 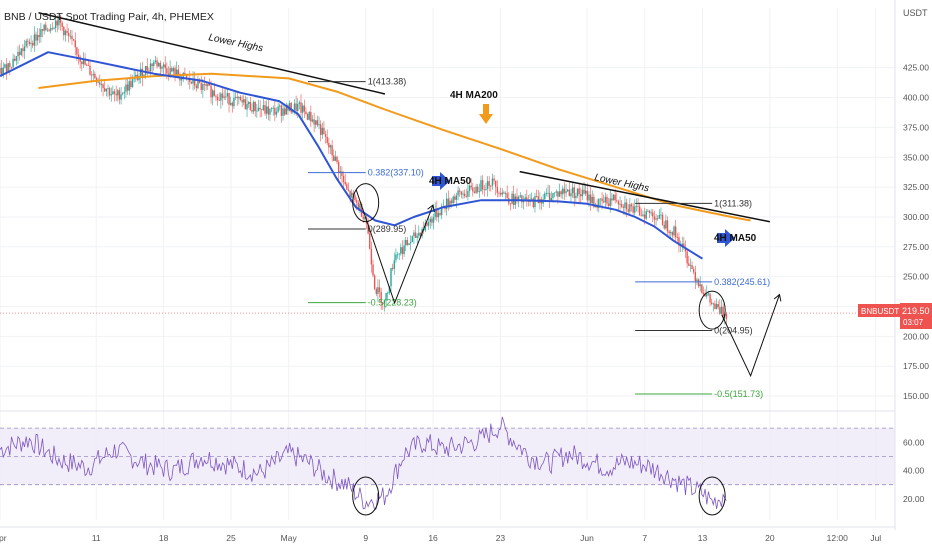 I want to click on price-tick-label: 400.00, so click(x=916, y=98).